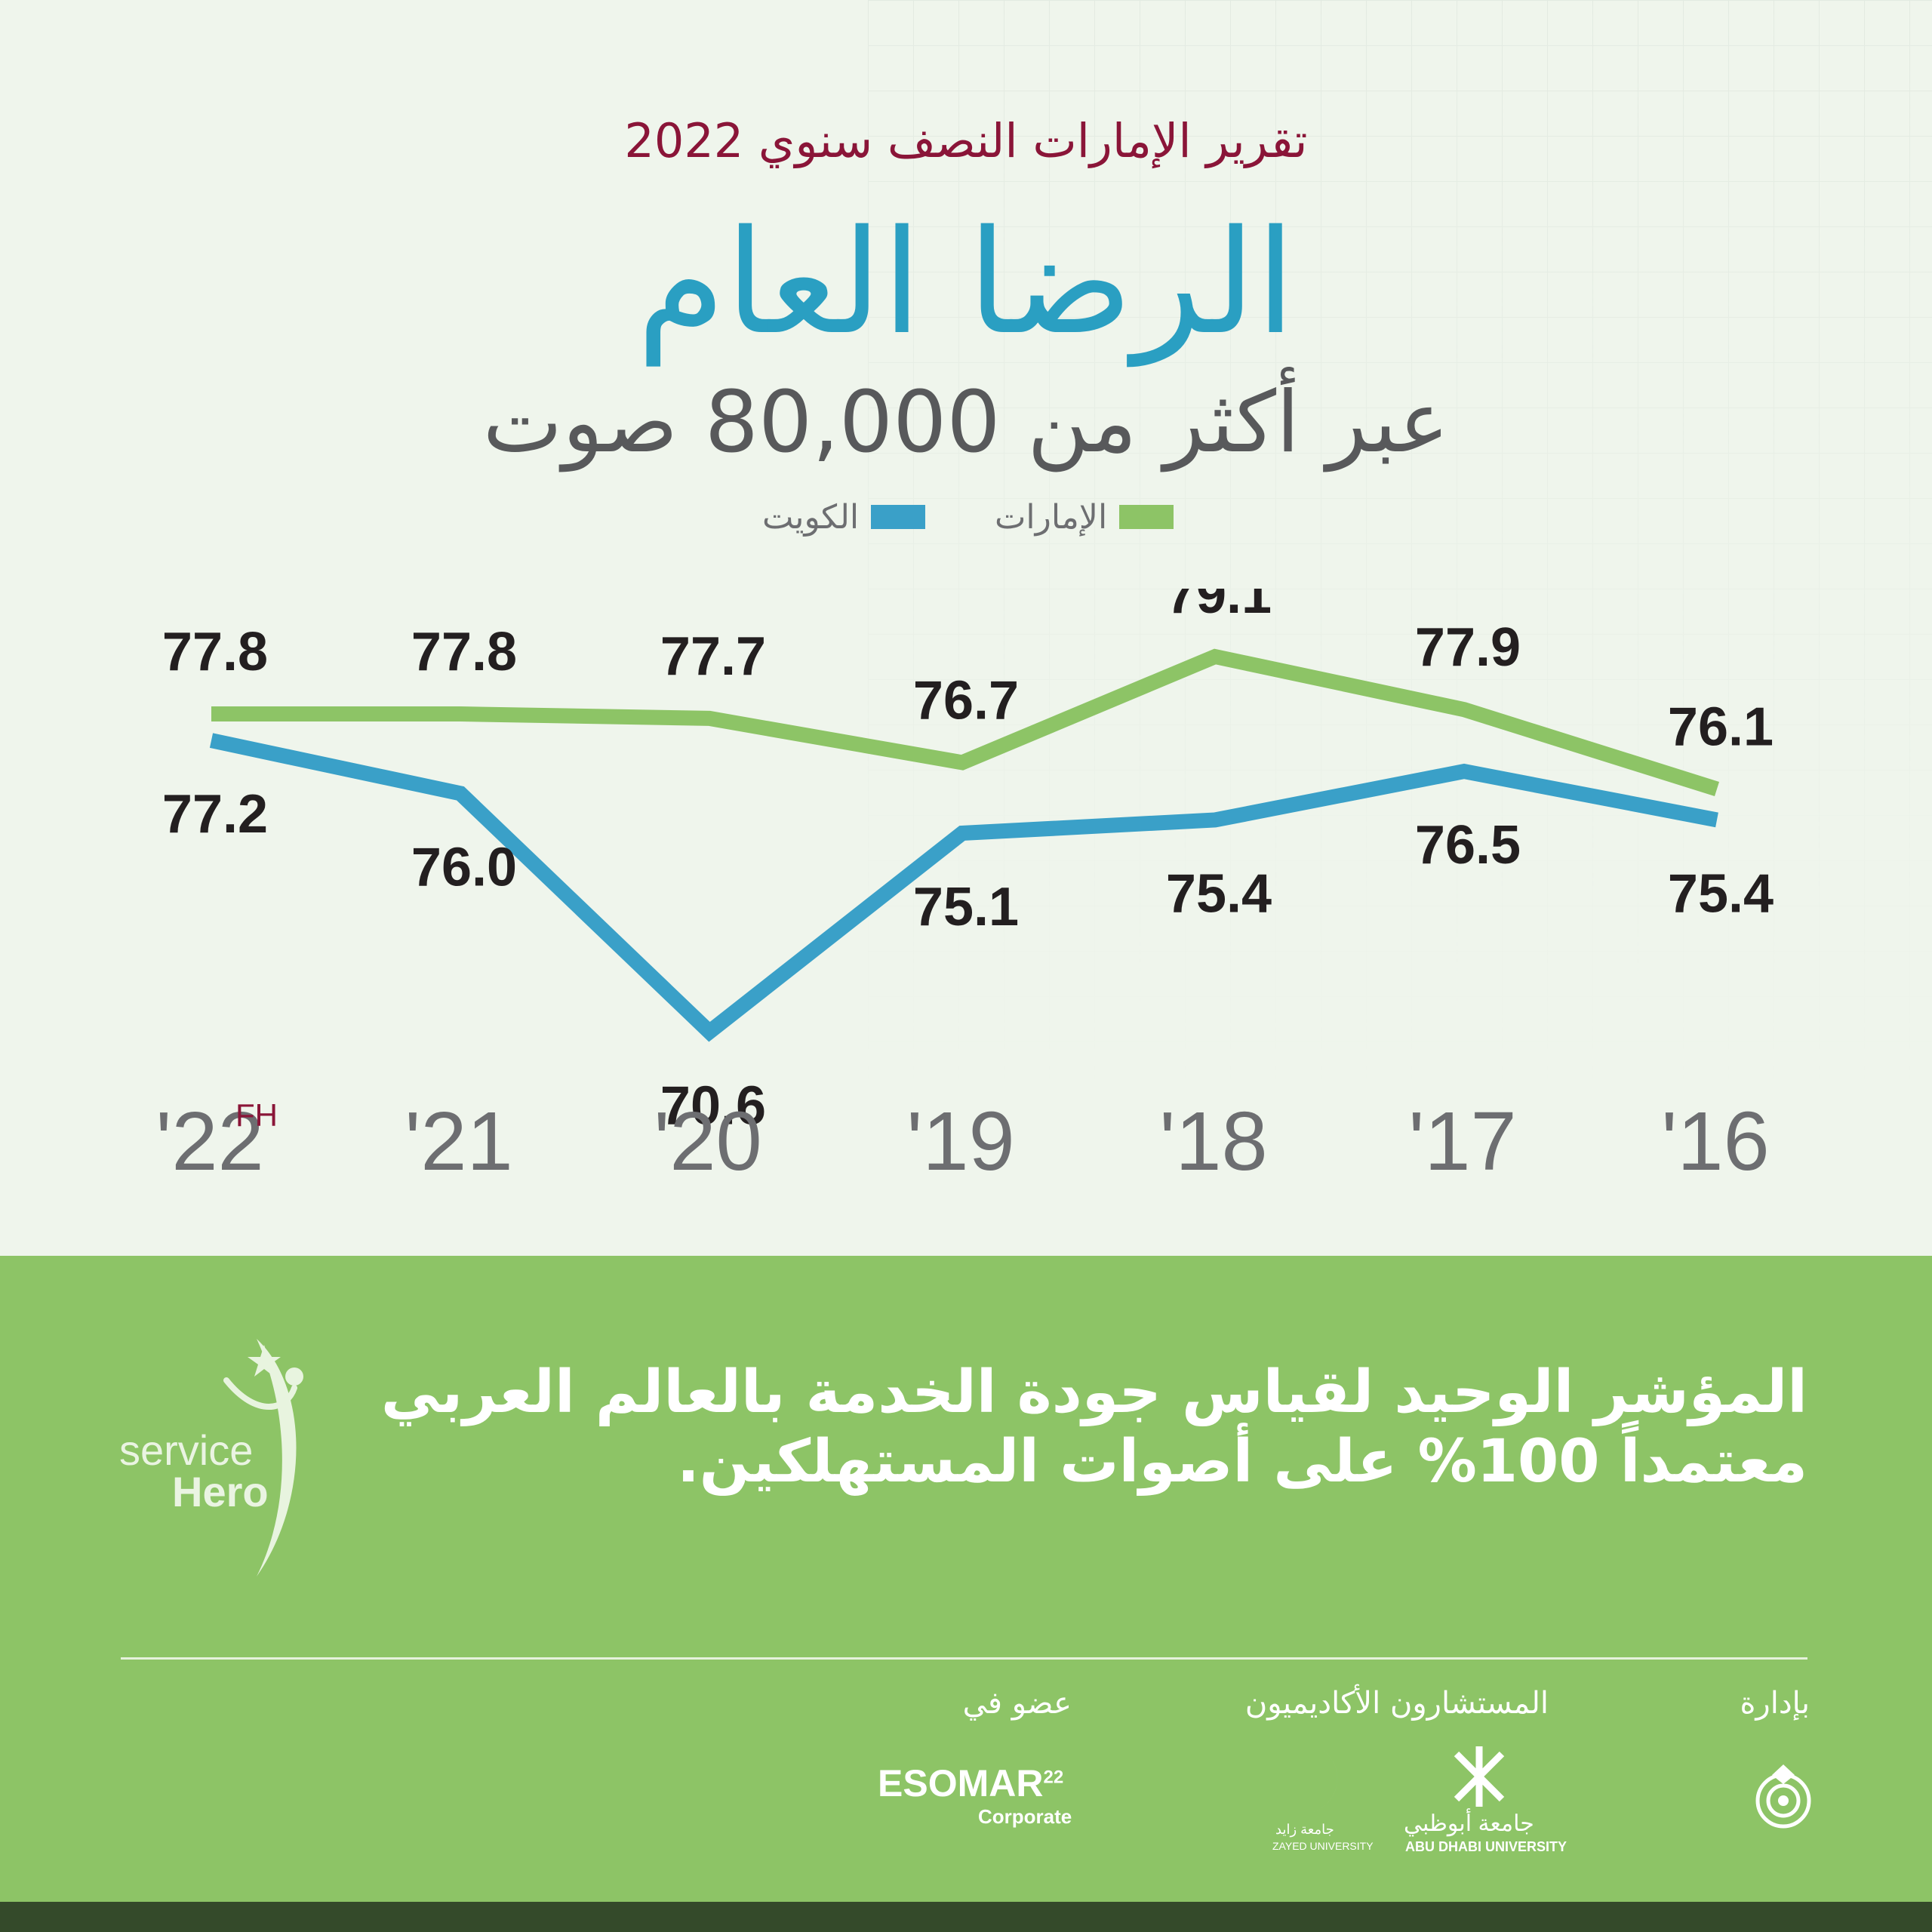 This screenshot has height=1932, width=1932. Describe the element at coordinates (220, 1491) in the screenshot. I see `service-hero-line2: Hero` at that location.